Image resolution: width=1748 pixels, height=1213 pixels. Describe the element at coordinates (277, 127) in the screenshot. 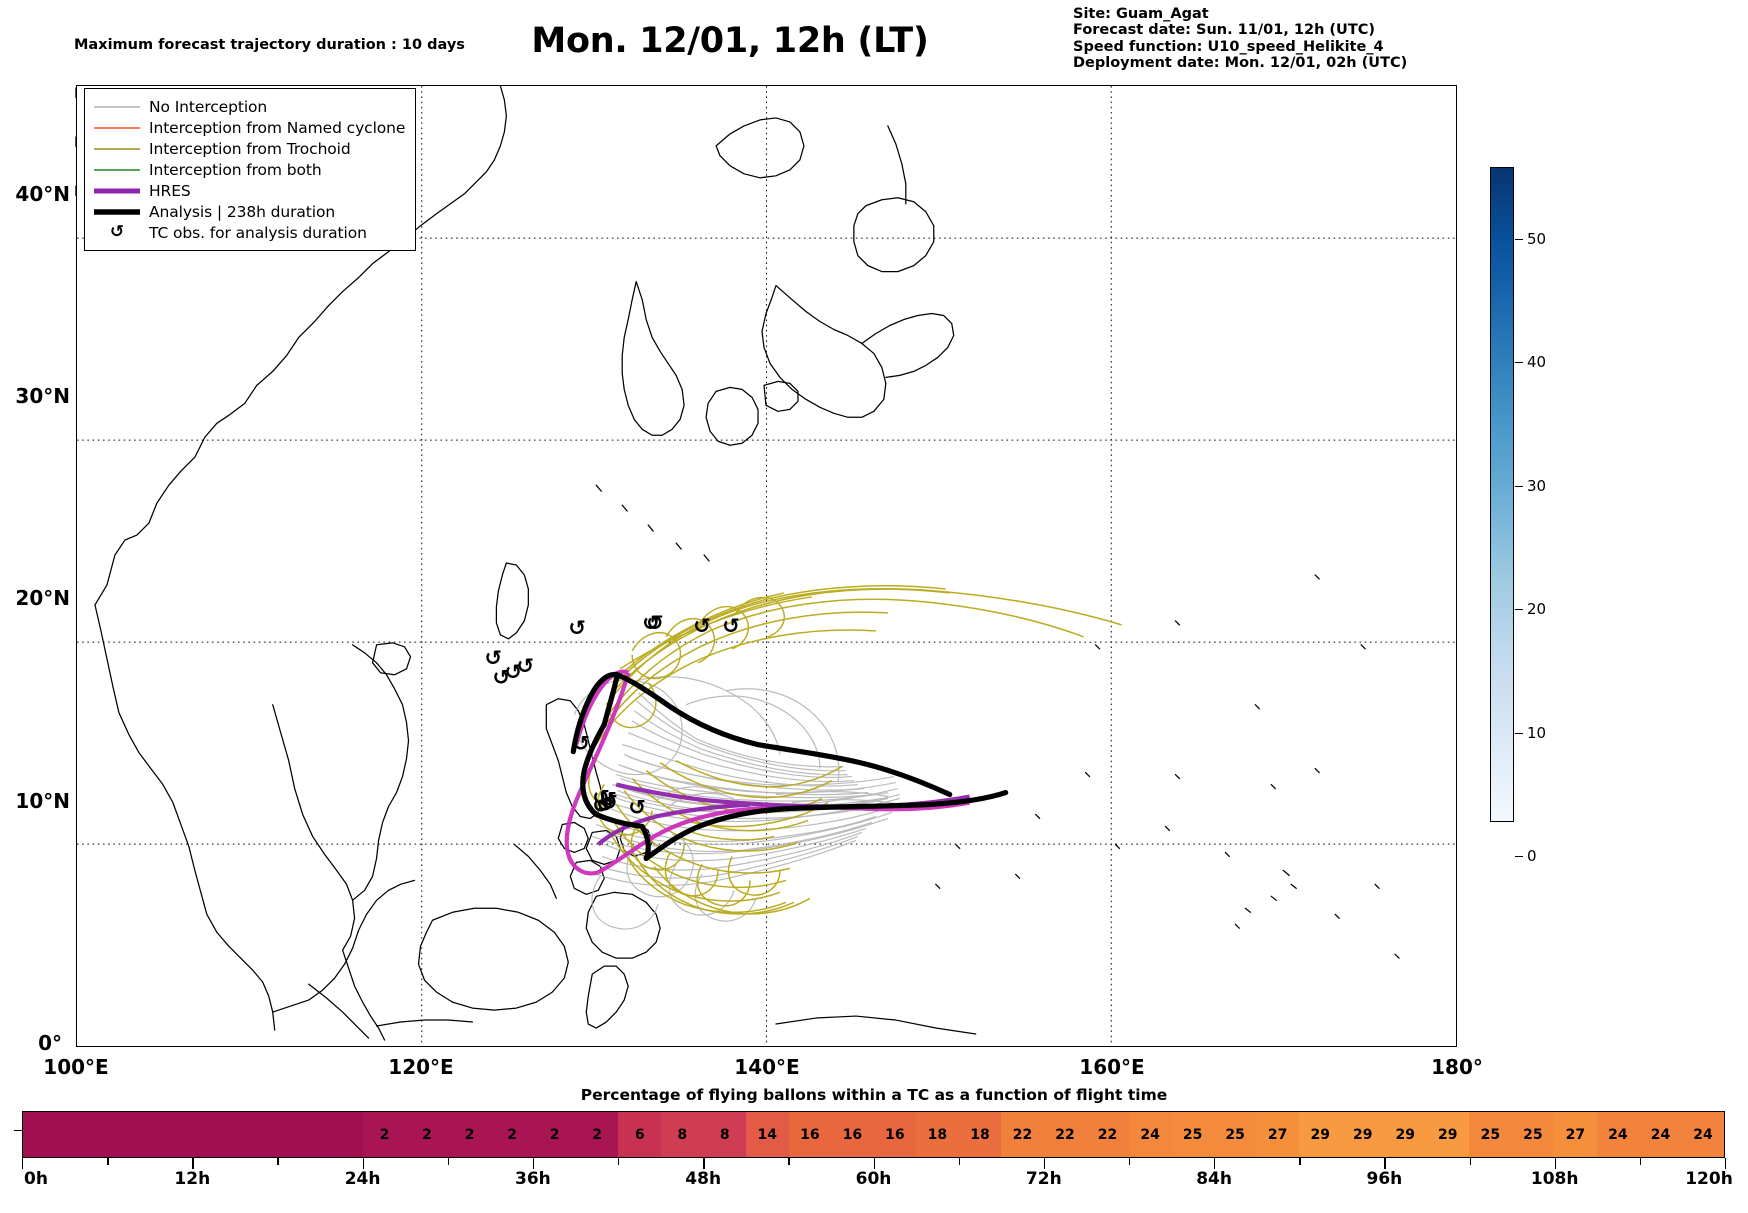

I see `legend-label: Interception from Named cyclone` at that location.